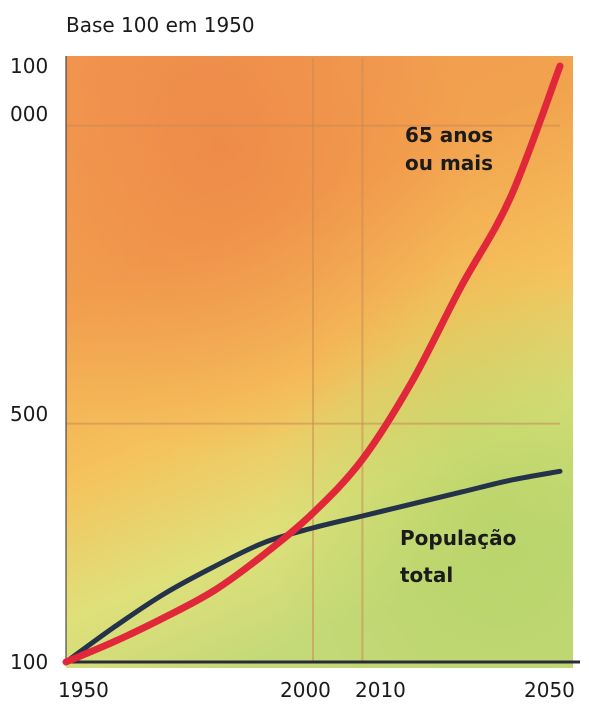 The image size is (589, 707). I want to click on y-tick-label-100: 100, so click(29, 662).